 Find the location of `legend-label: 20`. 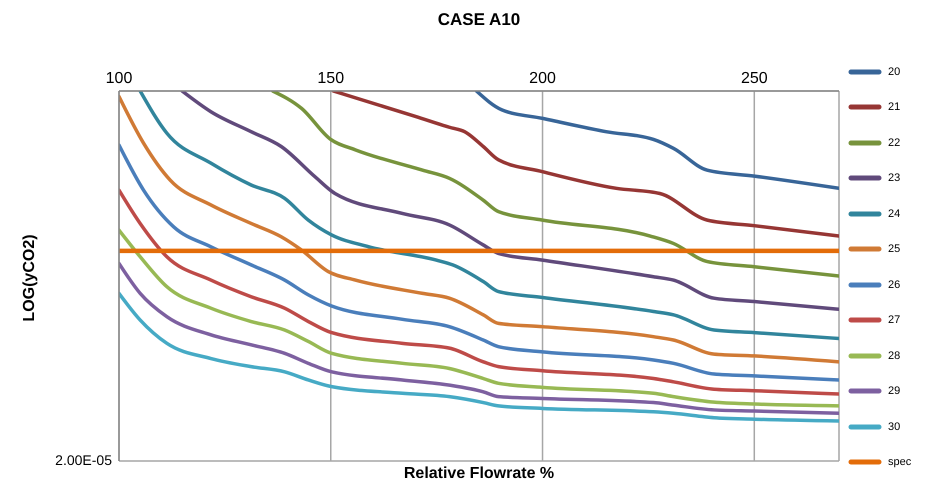

legend-label: 20 is located at coordinates (894, 72).